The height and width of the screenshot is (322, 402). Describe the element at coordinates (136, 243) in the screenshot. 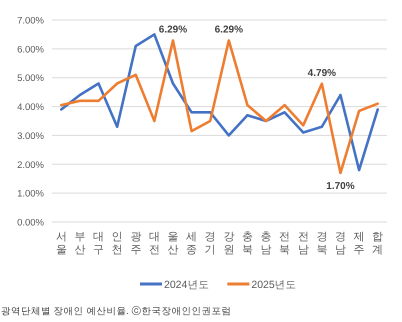

I see `x-tick-label: 광주` at that location.